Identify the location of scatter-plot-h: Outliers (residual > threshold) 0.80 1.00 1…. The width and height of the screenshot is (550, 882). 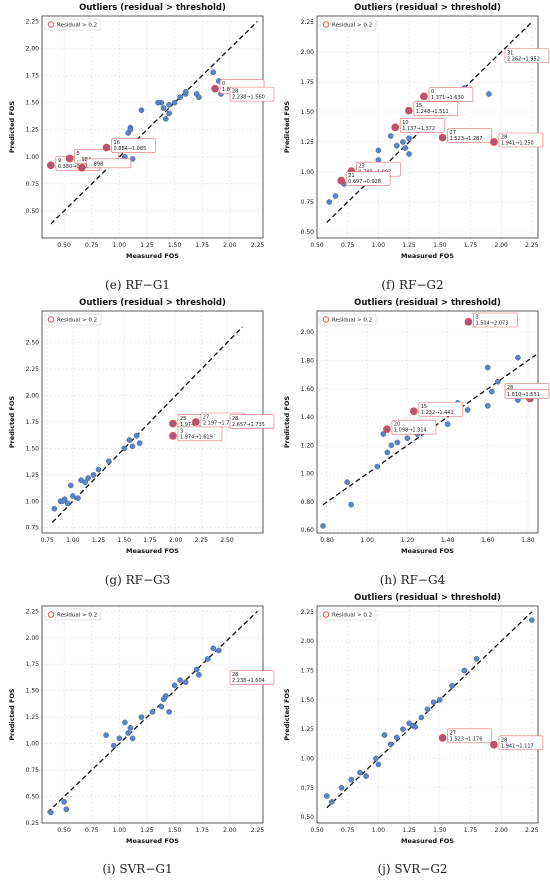
(416, 426).